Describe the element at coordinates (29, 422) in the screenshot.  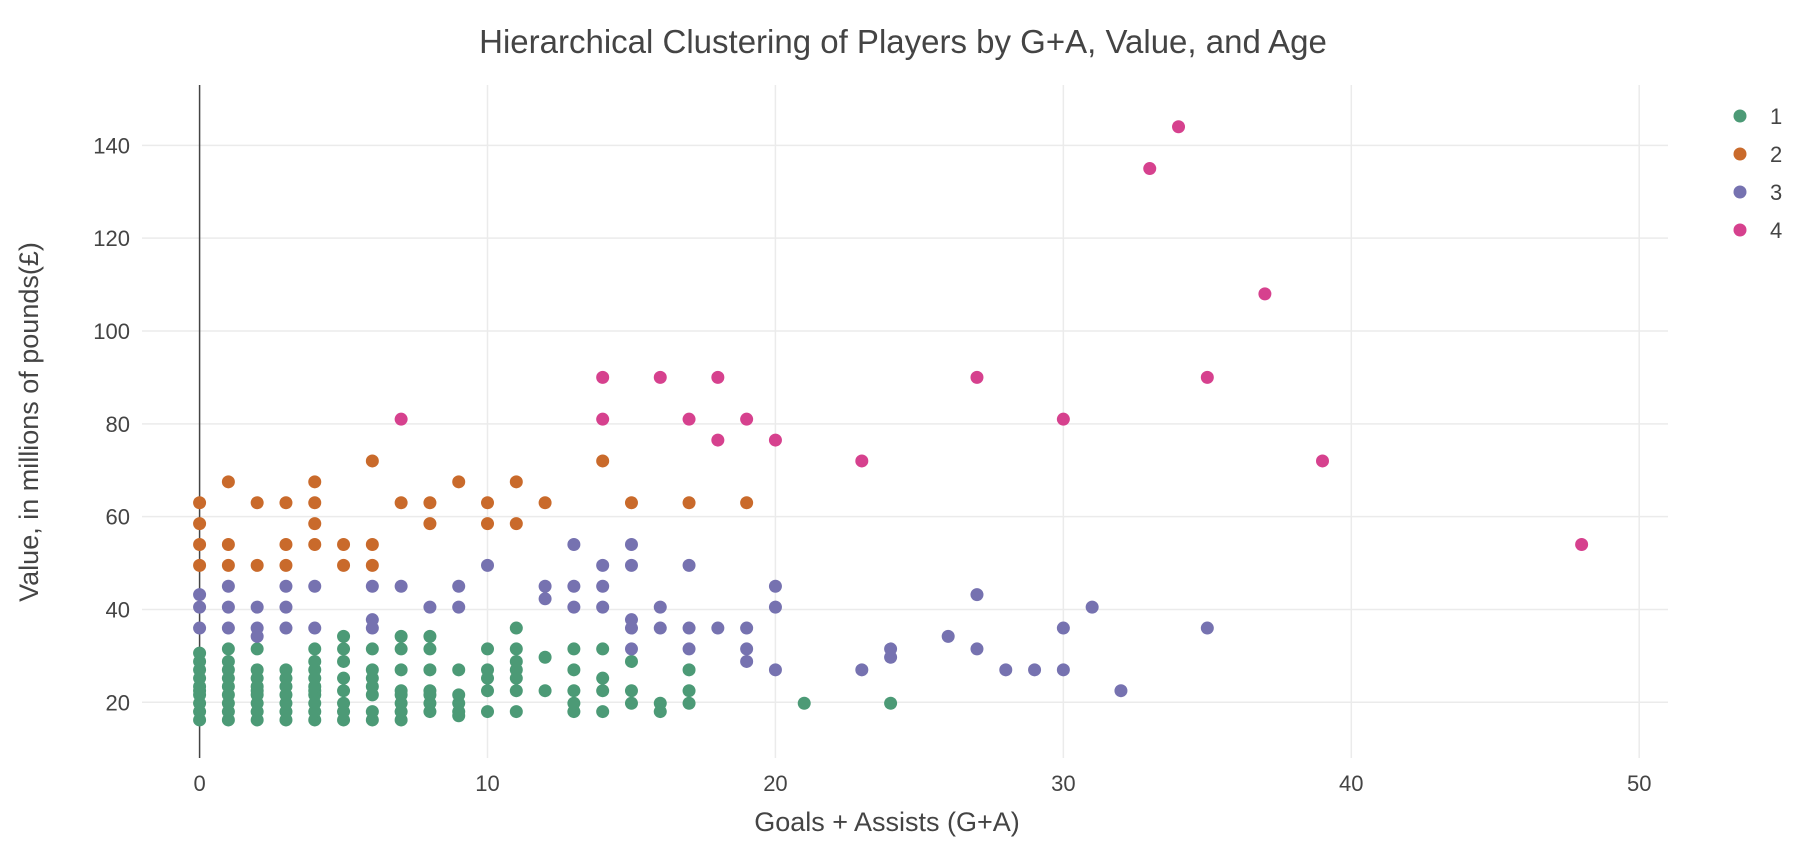
I see `y-axis-title: Value, in millions of pounds(£)` at that location.